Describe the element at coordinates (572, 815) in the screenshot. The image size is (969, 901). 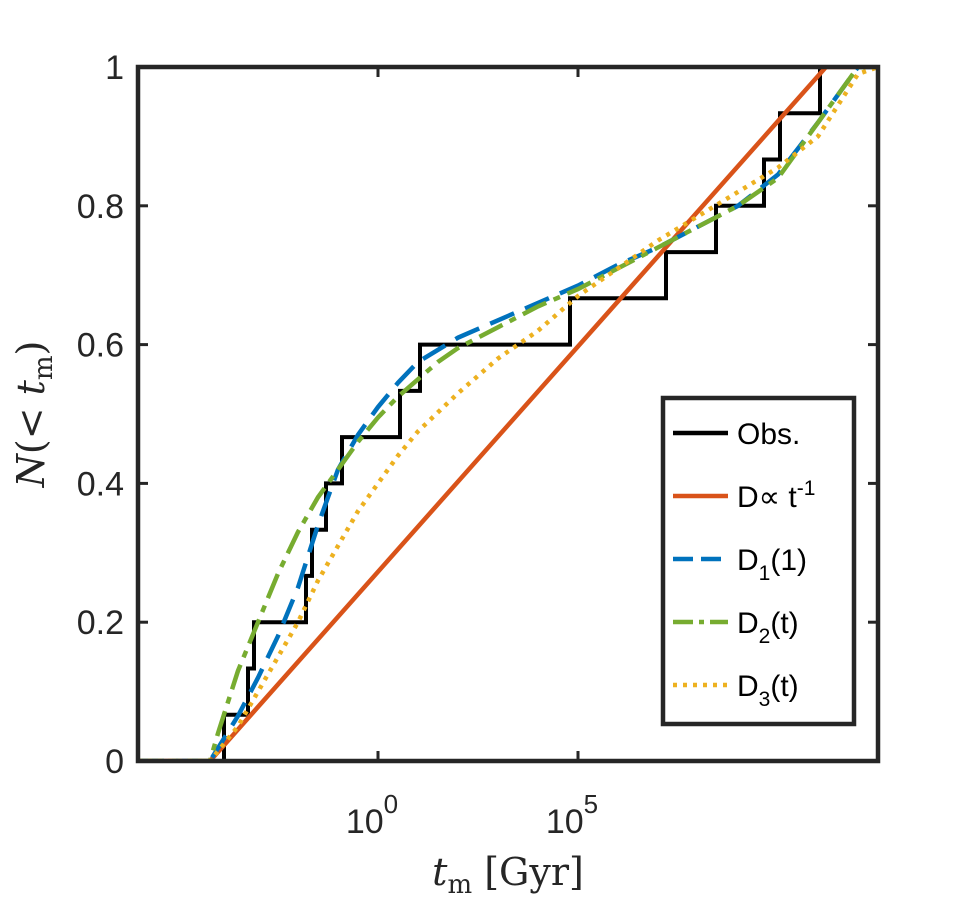
I see `x-tick-label: 10⁵` at that location.